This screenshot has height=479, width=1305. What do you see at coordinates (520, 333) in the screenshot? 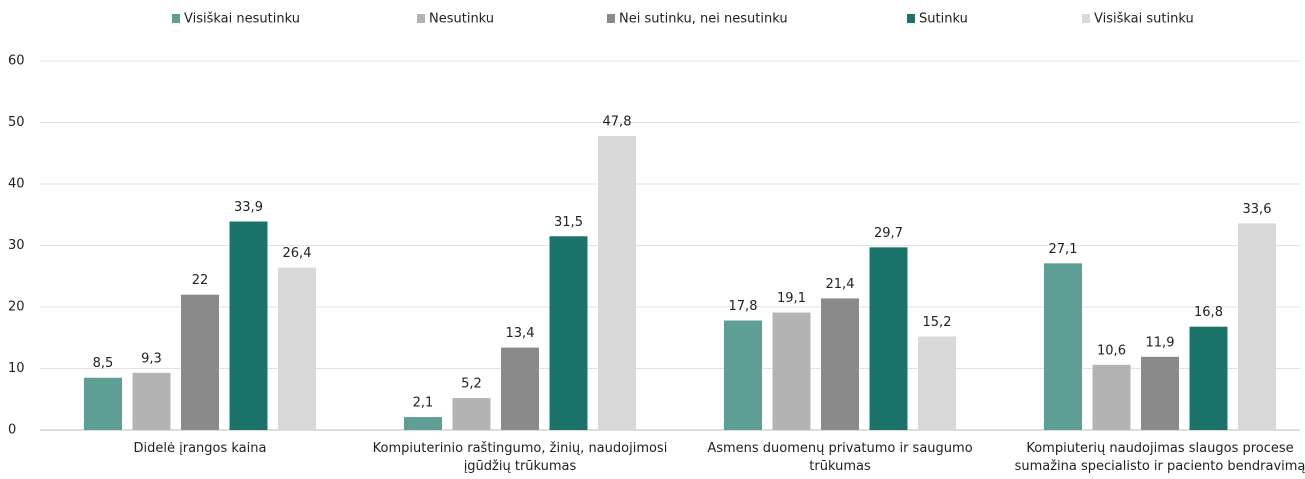
I see `value-label: 13,4` at bounding box center [520, 333].